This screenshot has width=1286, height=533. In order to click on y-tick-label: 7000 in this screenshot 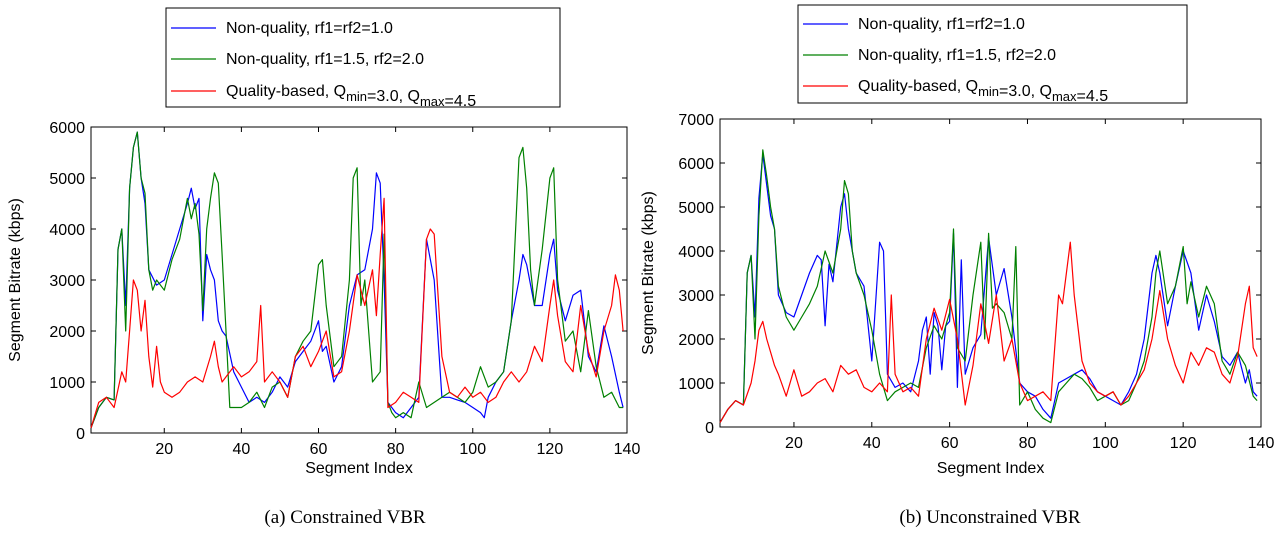, I will do `click(696, 120)`.